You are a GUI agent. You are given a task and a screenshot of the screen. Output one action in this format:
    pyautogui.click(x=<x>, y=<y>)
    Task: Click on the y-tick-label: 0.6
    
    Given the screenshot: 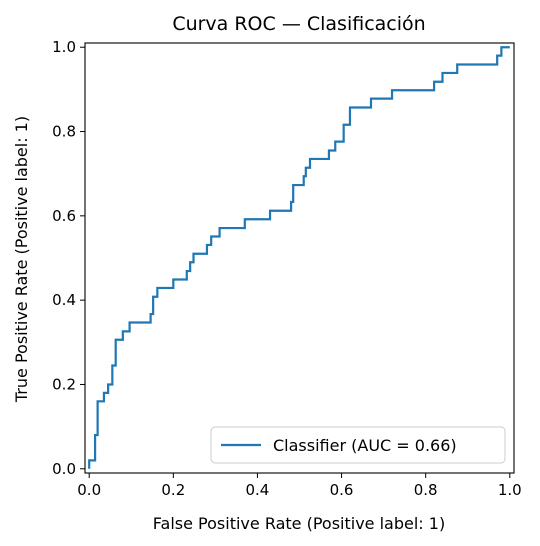 What is the action you would take?
    pyautogui.click(x=64, y=216)
    